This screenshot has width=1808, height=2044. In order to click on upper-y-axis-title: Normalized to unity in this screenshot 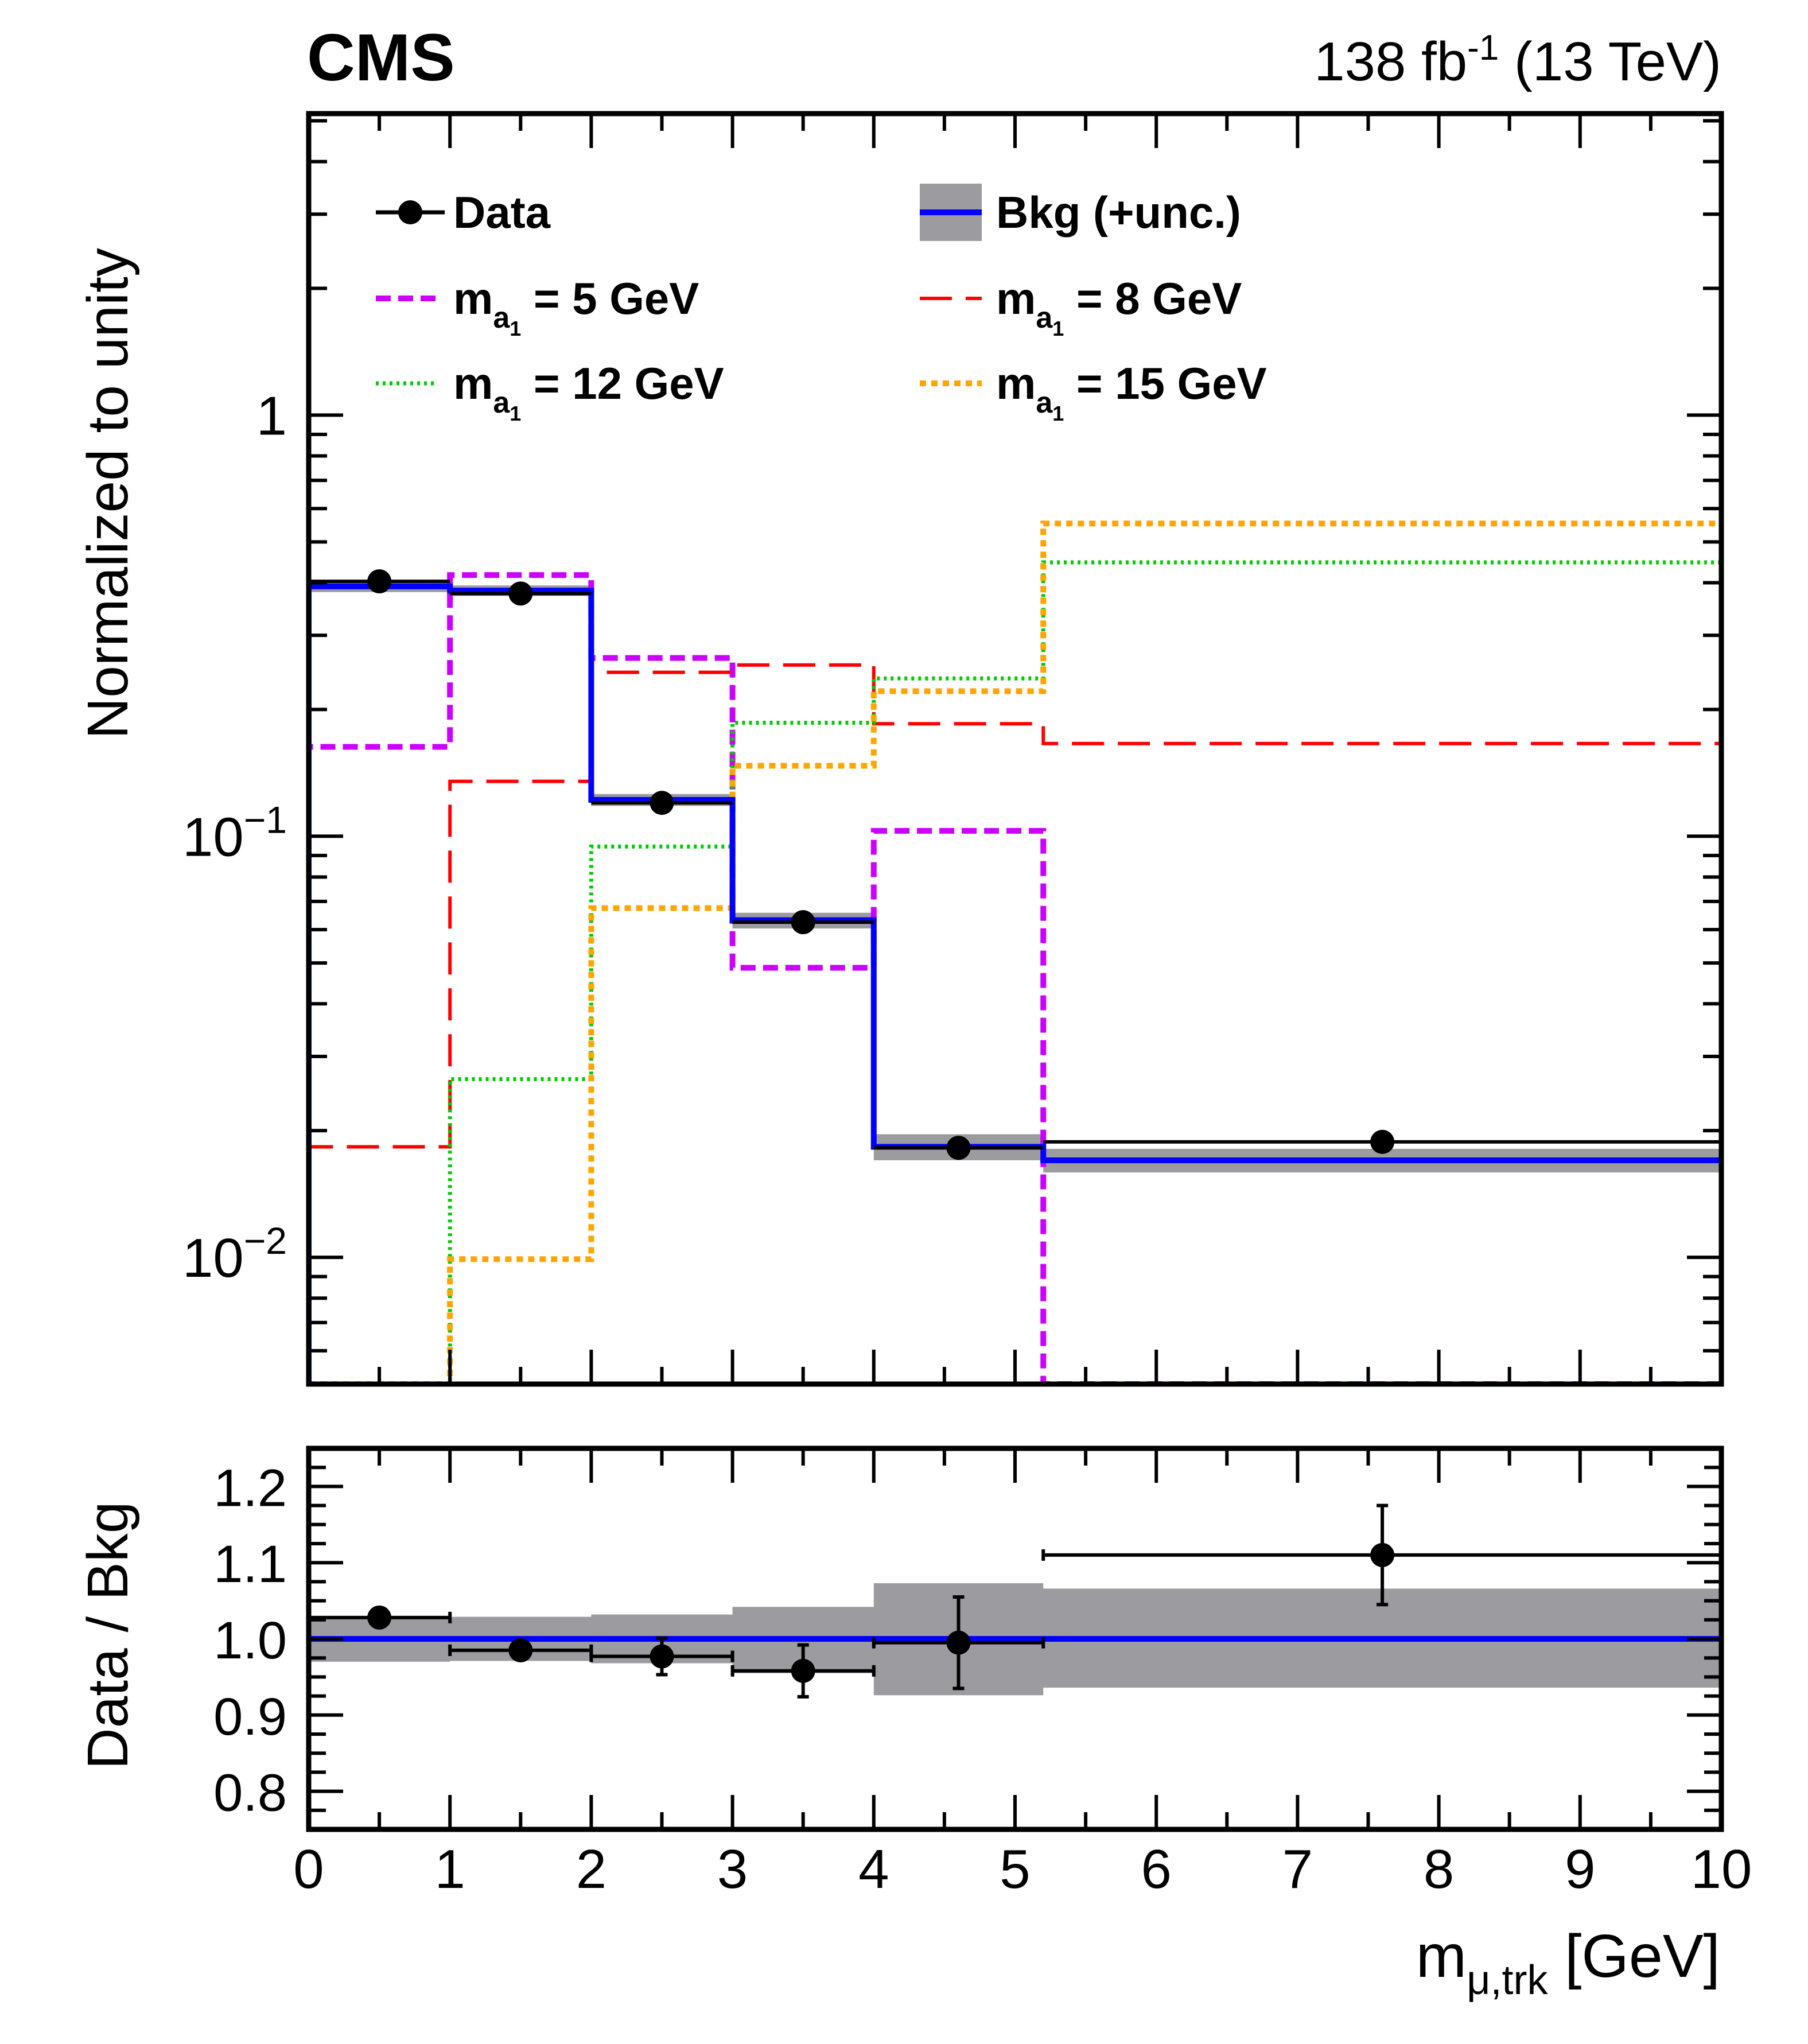, I will do `click(108, 493)`.